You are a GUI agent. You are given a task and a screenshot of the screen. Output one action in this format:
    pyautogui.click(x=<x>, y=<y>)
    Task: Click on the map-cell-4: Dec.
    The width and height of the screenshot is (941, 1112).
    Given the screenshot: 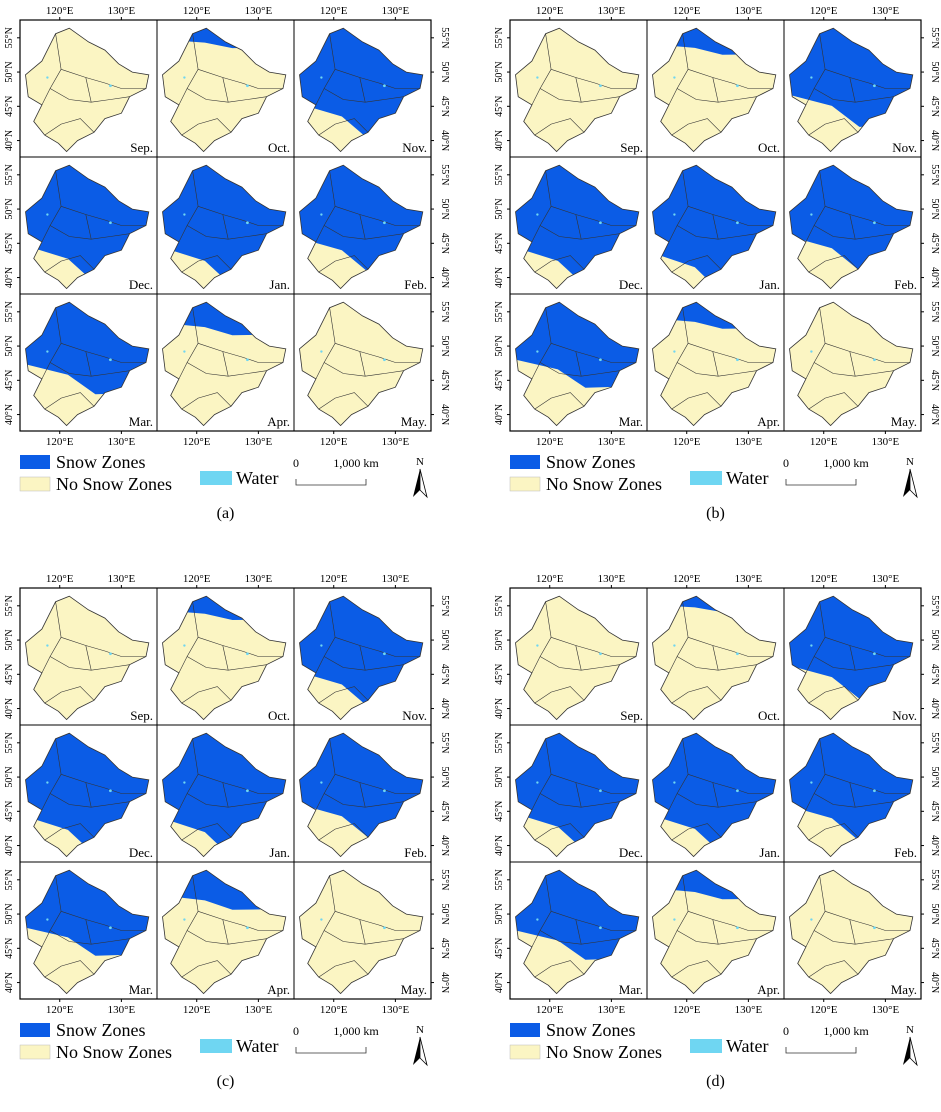 What is the action you would take?
    pyautogui.click(x=88, y=225)
    